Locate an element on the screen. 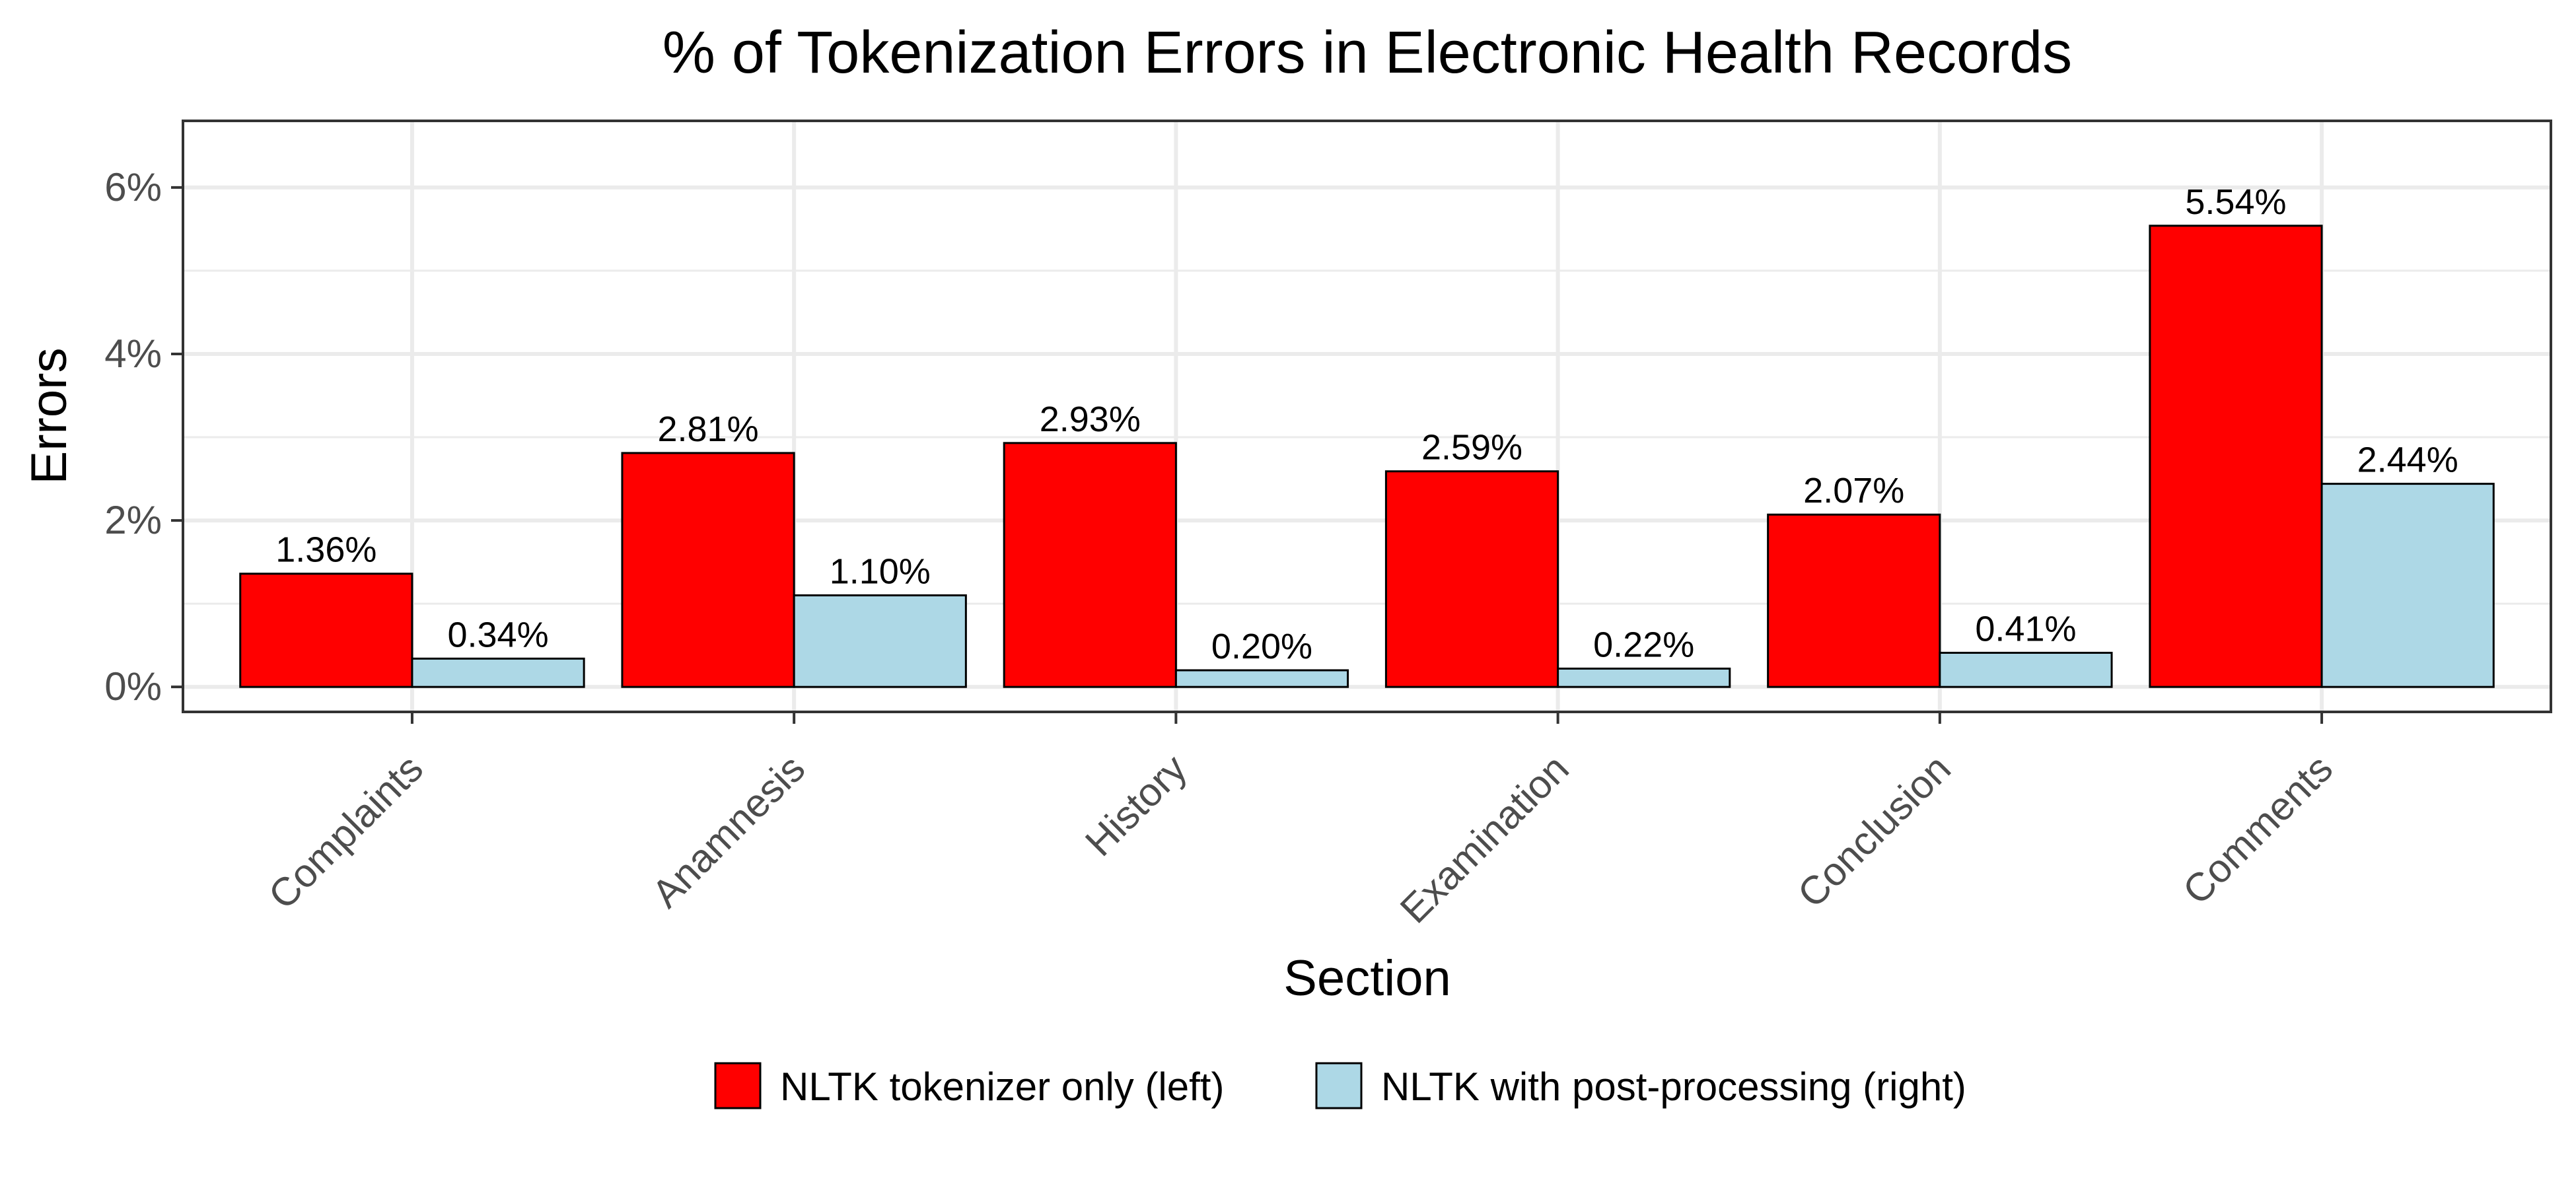  bar-nltk-only-comments is located at coordinates (2236, 456).